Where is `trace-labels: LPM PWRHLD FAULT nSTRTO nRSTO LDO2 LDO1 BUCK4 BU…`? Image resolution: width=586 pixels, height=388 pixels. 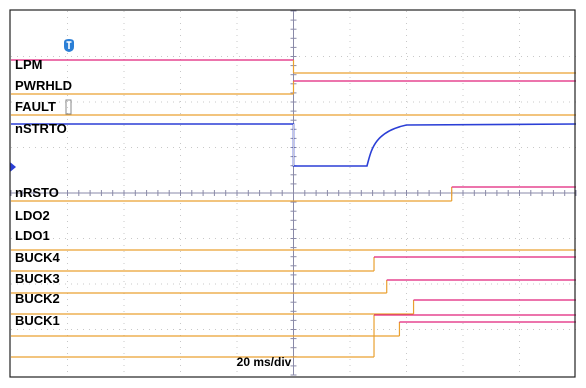
trace-labels: LPM PWRHLD FAULT nSTRTO nRSTO LDO2 LDO1 BUCK4 BU… is located at coordinates (43, 192).